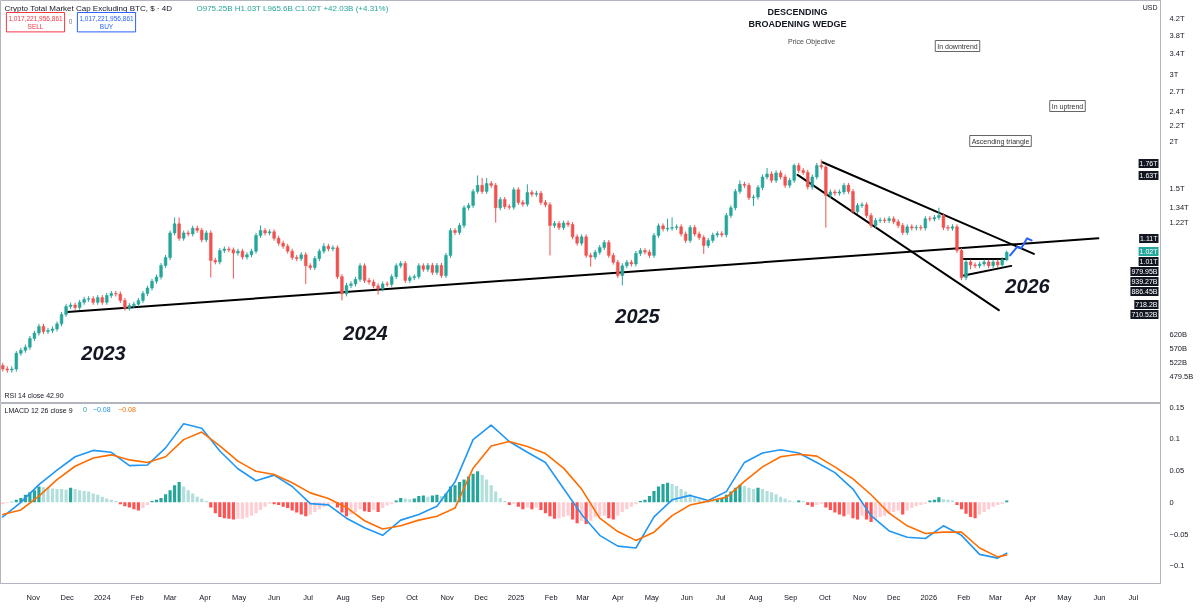 The width and height of the screenshot is (1200, 609). Describe the element at coordinates (292, 8) in the screenshot. I see `chart-subtitle: O975.25B H1.03T L965.6B C1.02T +42.03B (+4.31%)` at that location.